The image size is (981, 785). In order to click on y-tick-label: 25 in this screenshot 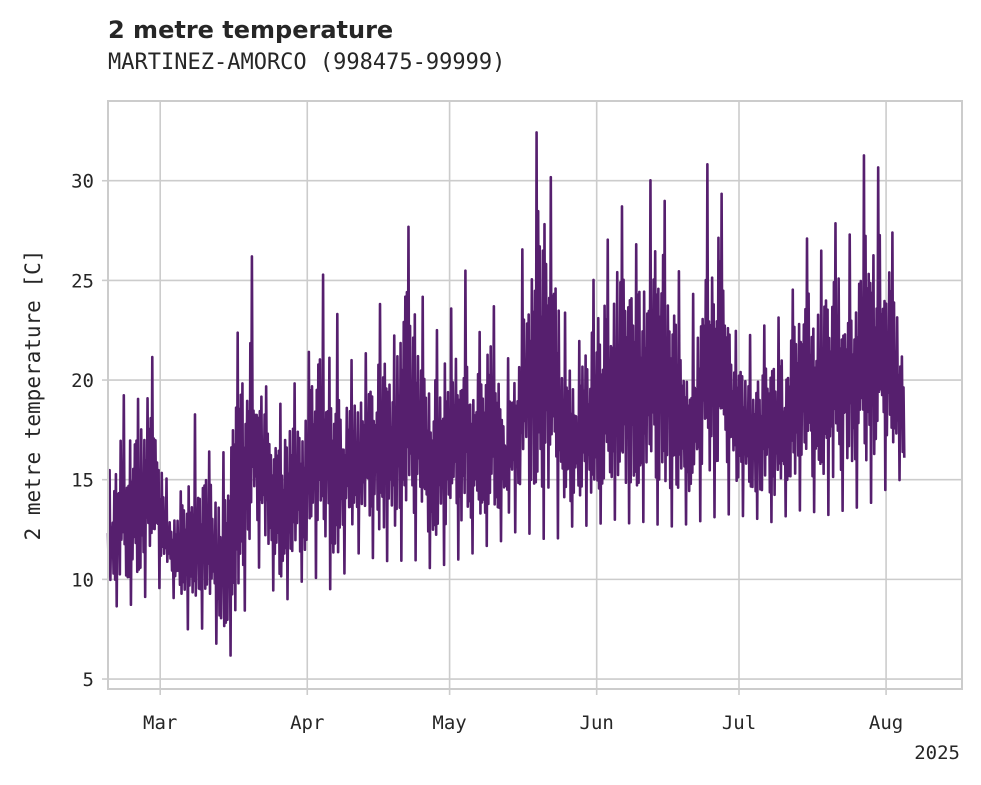, I will do `click(82, 281)`.